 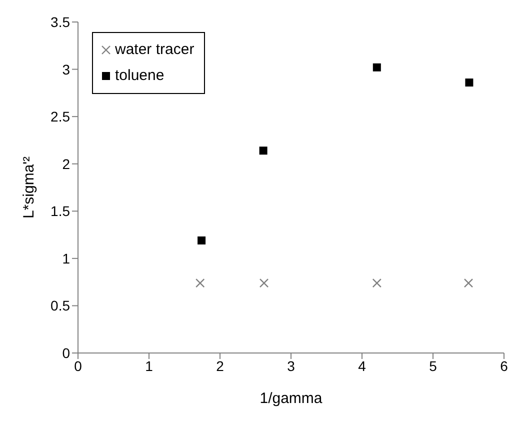 What do you see at coordinates (291, 398) in the screenshot?
I see `x-axis-title: 1/gamma` at bounding box center [291, 398].